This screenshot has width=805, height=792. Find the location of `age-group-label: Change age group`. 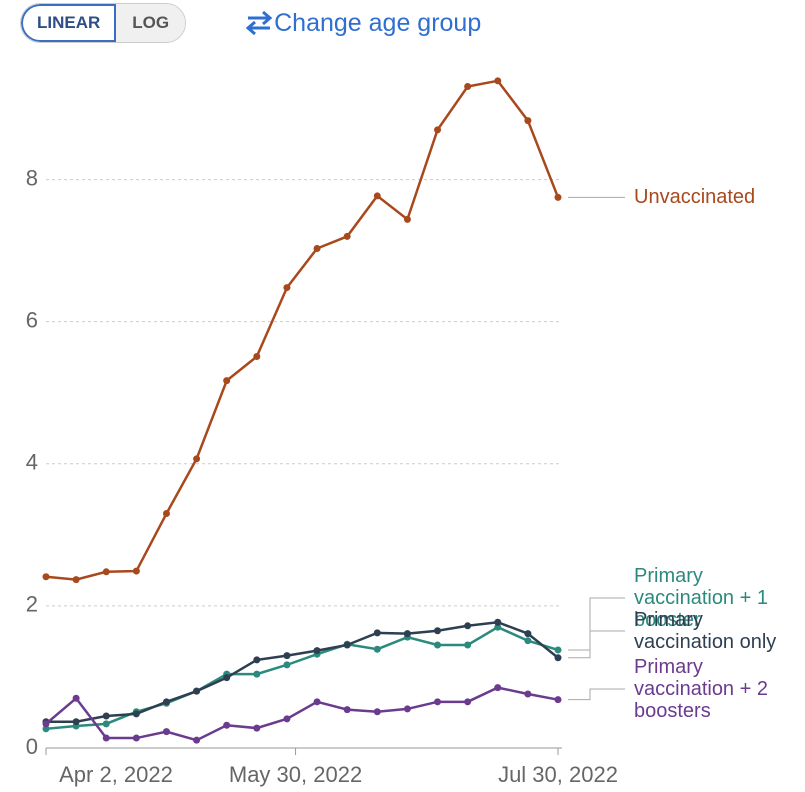

age-group-label: Change age group is located at coordinates (378, 22).